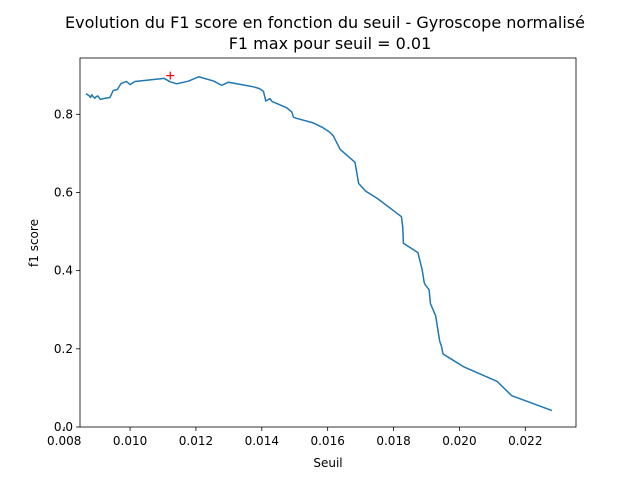 The image size is (640, 480). What do you see at coordinates (63, 427) in the screenshot?
I see `y-tick-label: 0.0` at bounding box center [63, 427].